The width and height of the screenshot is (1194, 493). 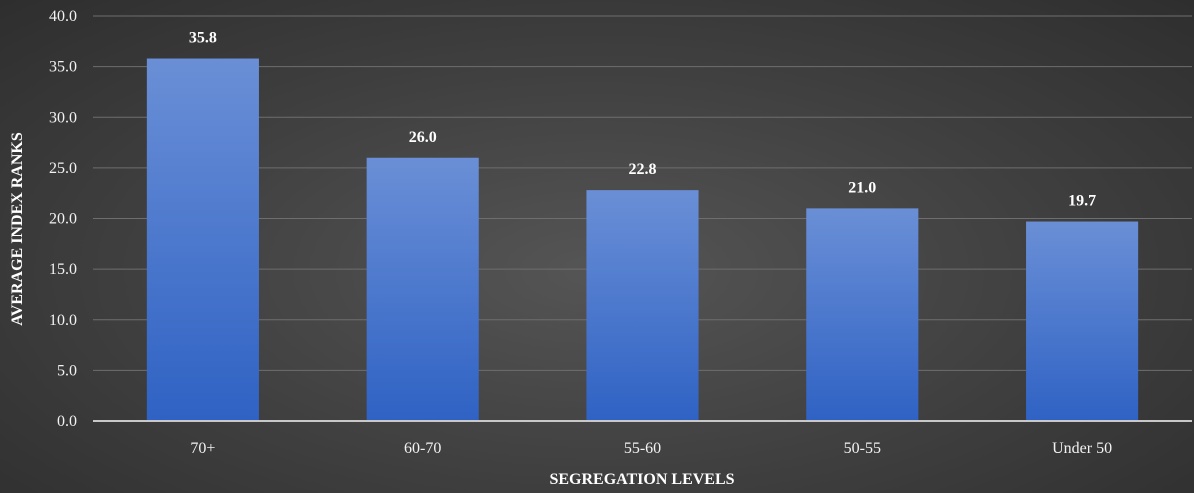 What do you see at coordinates (642, 448) in the screenshot?
I see `x-tick-label: 55-60` at bounding box center [642, 448].